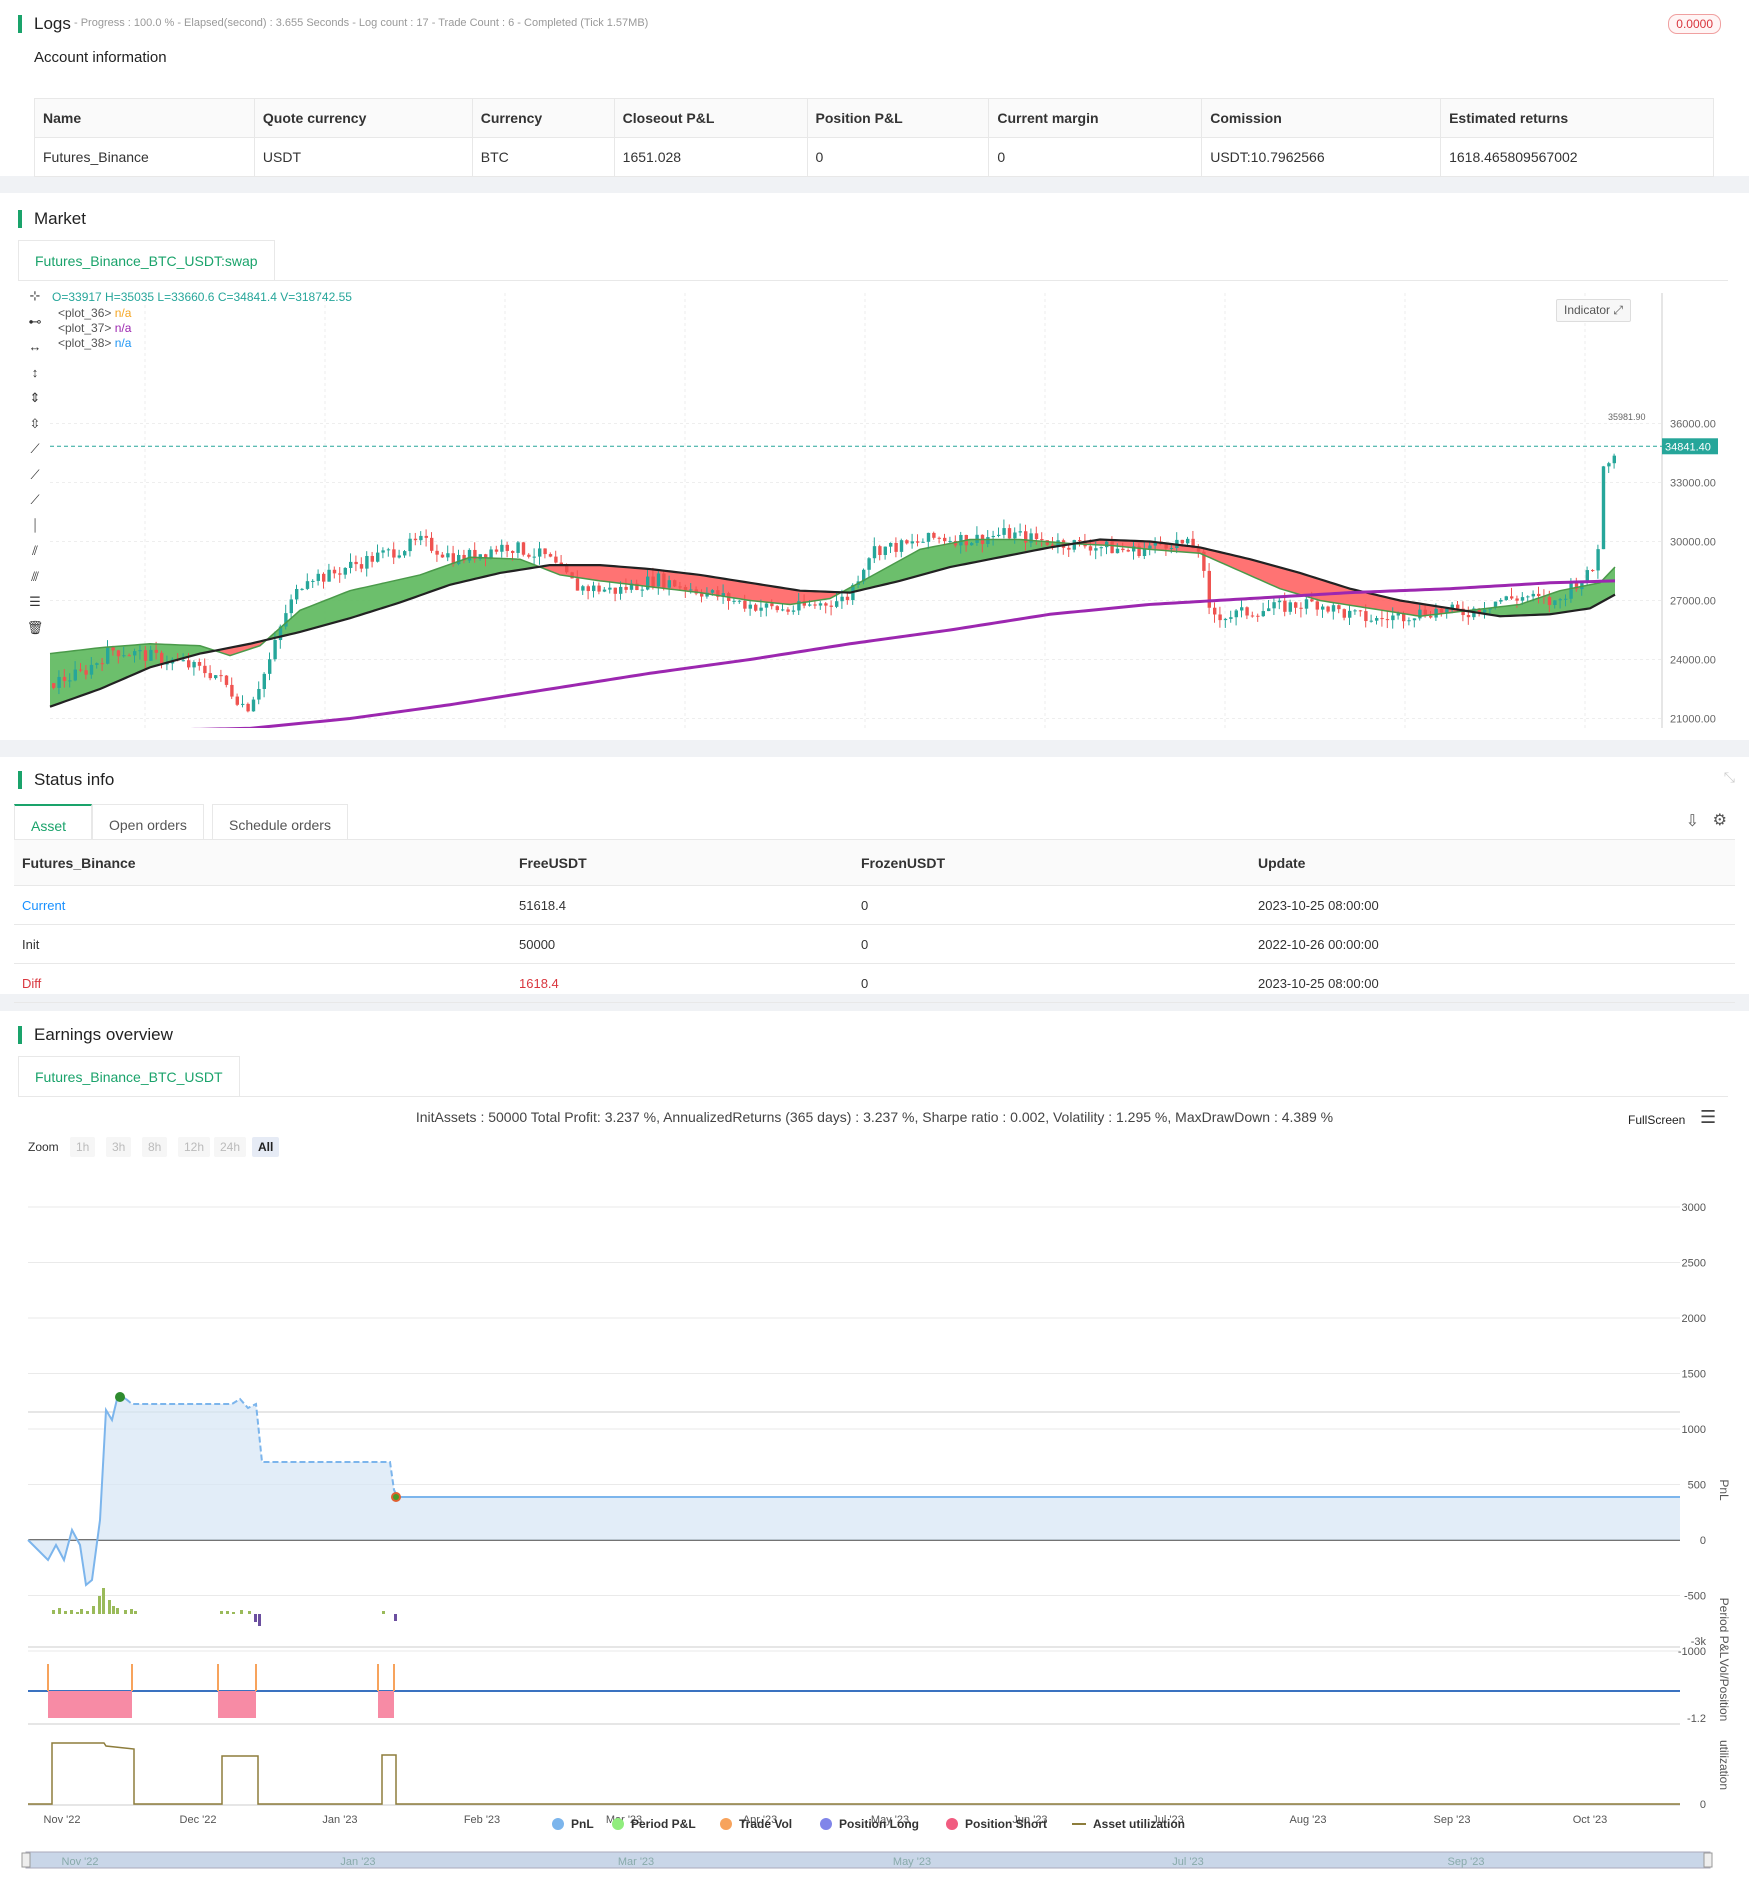  I want to click on asset-header-cell: FreeUSDT, so click(682, 862).